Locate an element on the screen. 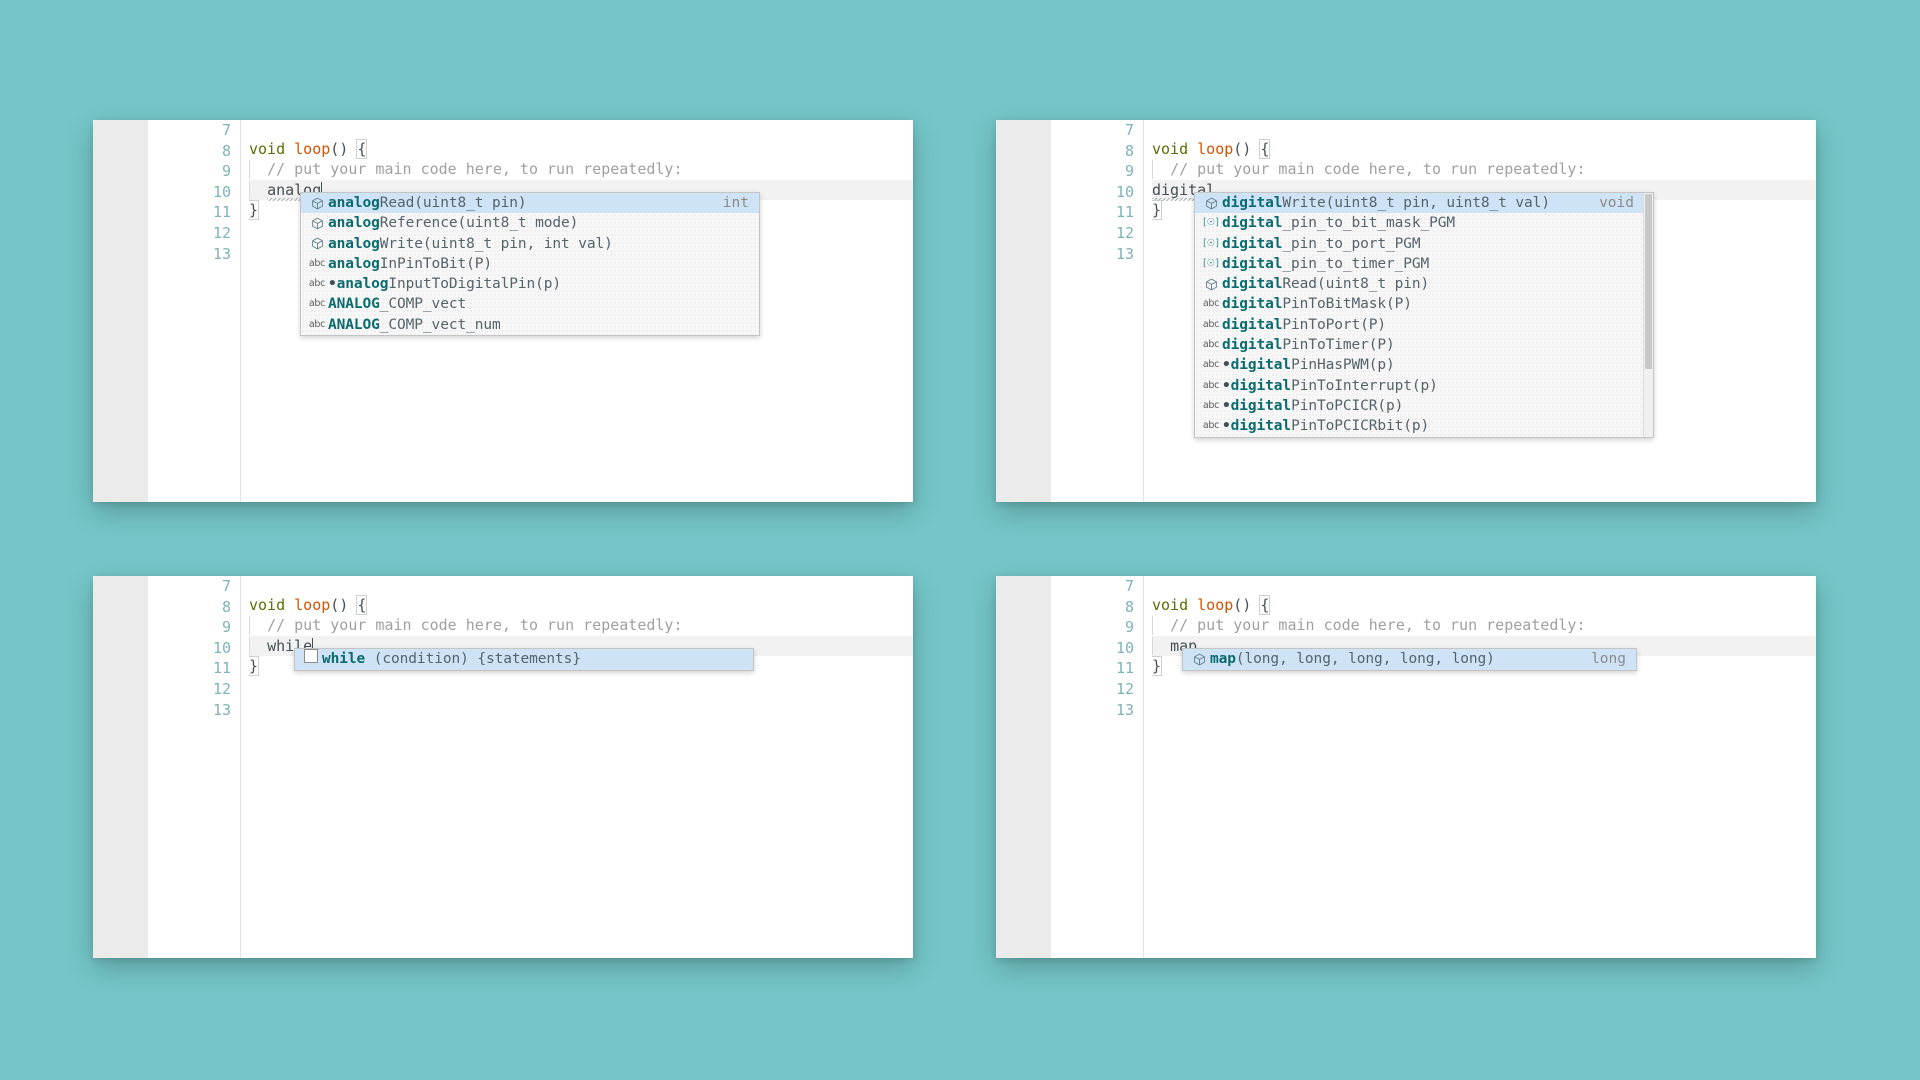 This screenshot has height=1080, width=1920. popup-scrollbar-thumb is located at coordinates (1648, 282).